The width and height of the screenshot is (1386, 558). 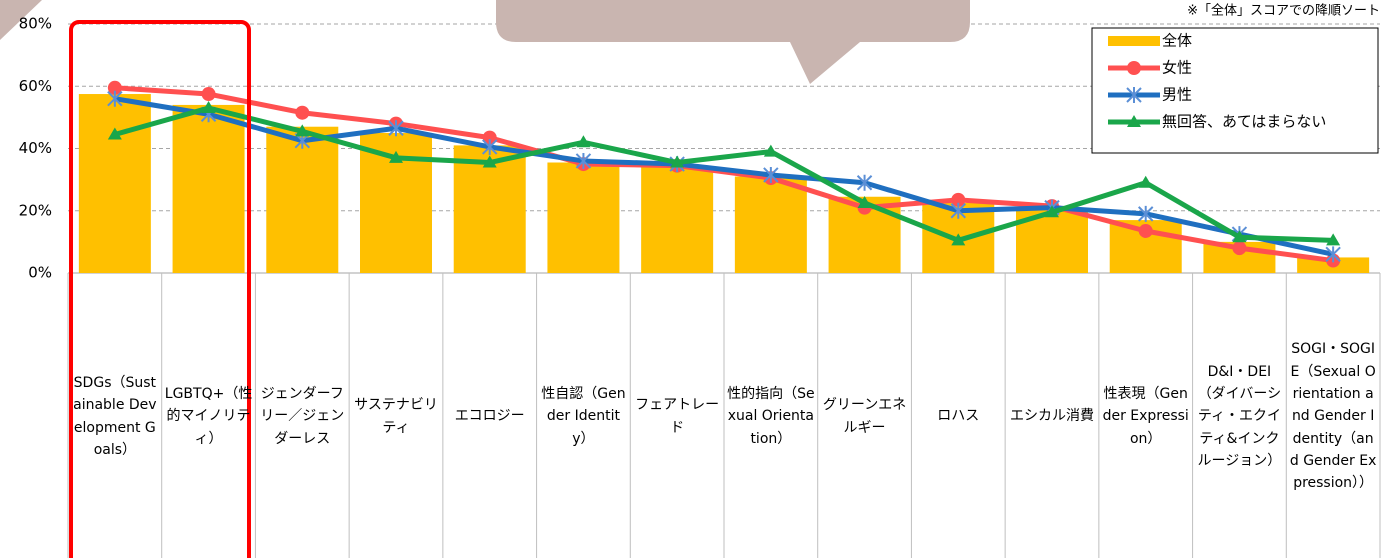 What do you see at coordinates (115, 416) in the screenshot?
I see `x-tick-label: SDGs（Sustainable Development Goals）` at bounding box center [115, 416].